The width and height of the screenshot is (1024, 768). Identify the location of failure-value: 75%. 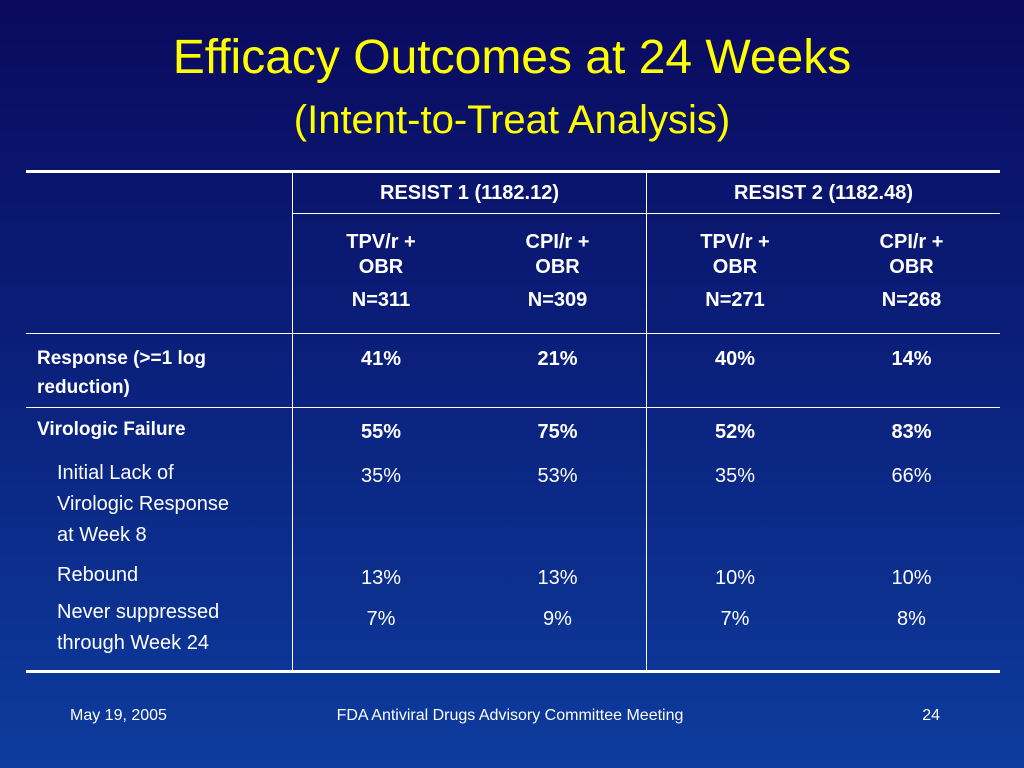
(557, 432).